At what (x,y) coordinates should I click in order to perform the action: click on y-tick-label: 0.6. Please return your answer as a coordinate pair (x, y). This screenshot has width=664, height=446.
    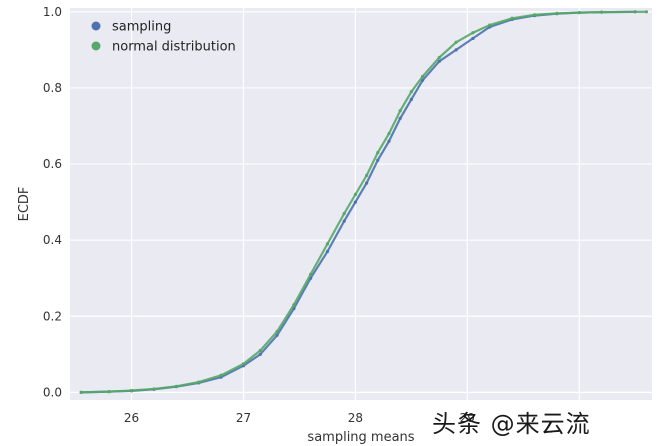
    Looking at the image, I should click on (52, 164).